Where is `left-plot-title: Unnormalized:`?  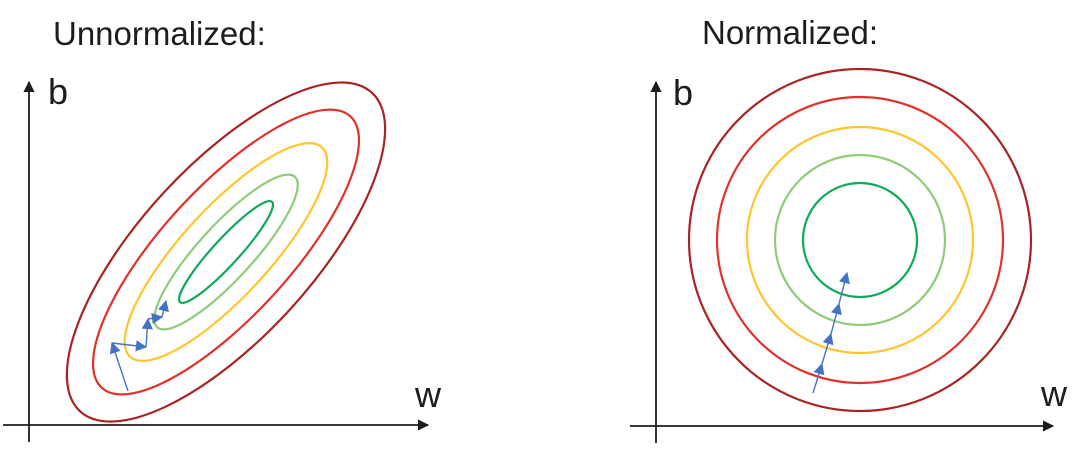 left-plot-title: Unnormalized: is located at coordinates (159, 33).